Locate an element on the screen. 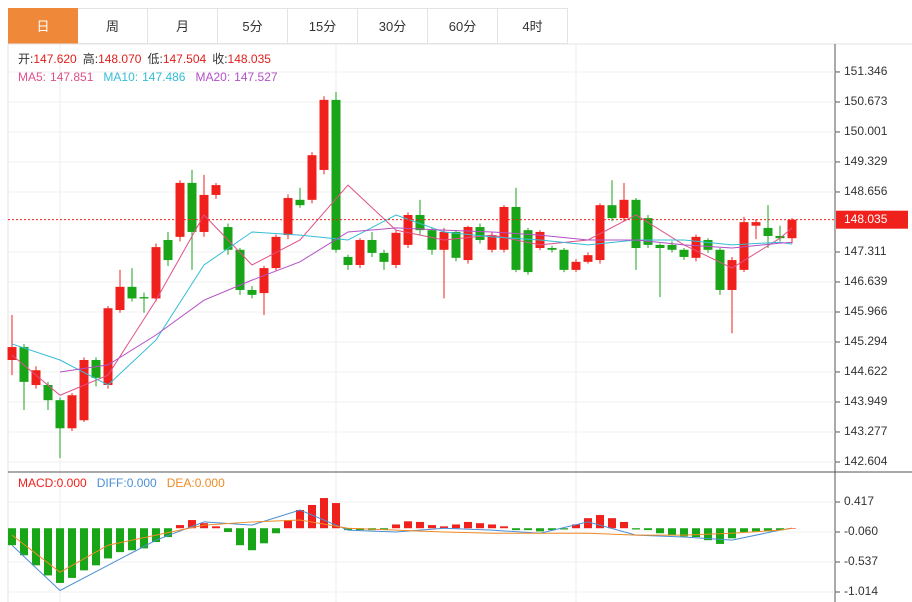  line-series is located at coordinates (402, 546).